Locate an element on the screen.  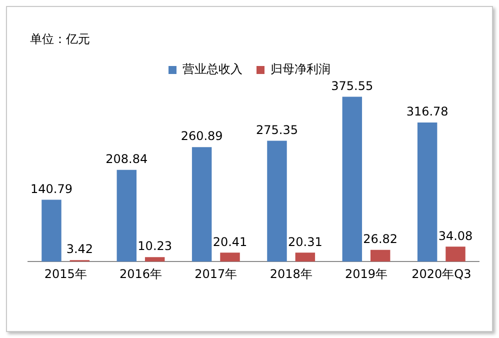
data-label: 375.55 is located at coordinates (352, 85).